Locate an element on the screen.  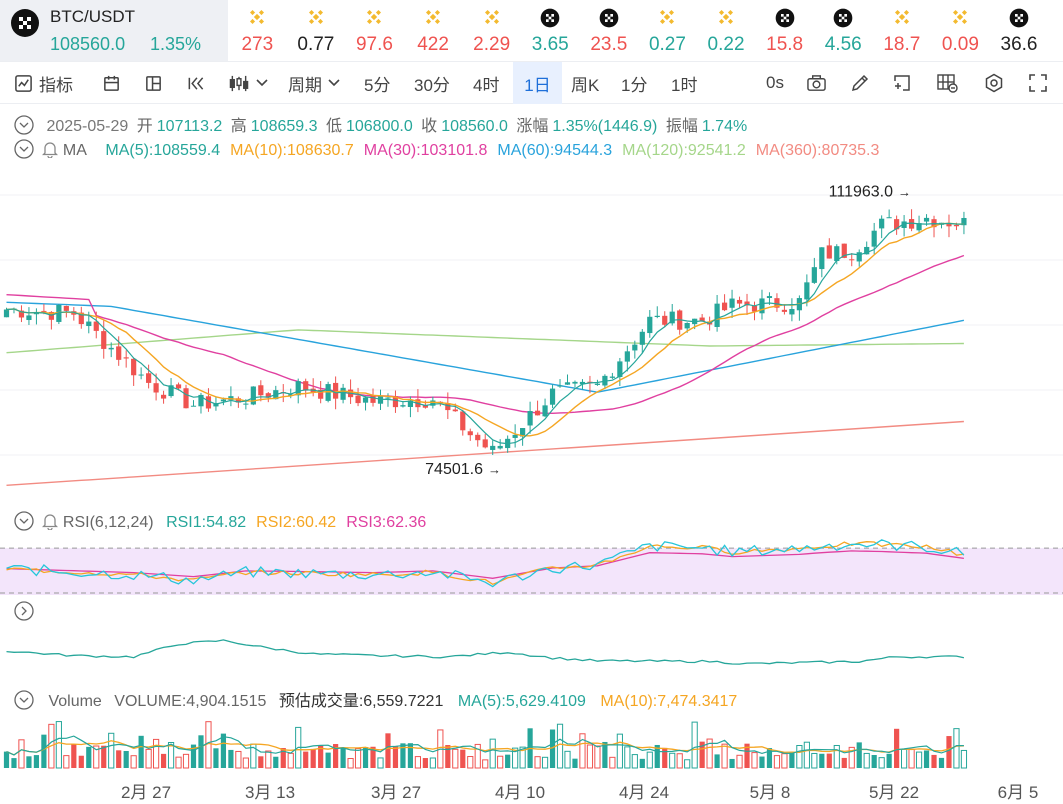
period-dropdown: 周期 is located at coordinates (314, 83).